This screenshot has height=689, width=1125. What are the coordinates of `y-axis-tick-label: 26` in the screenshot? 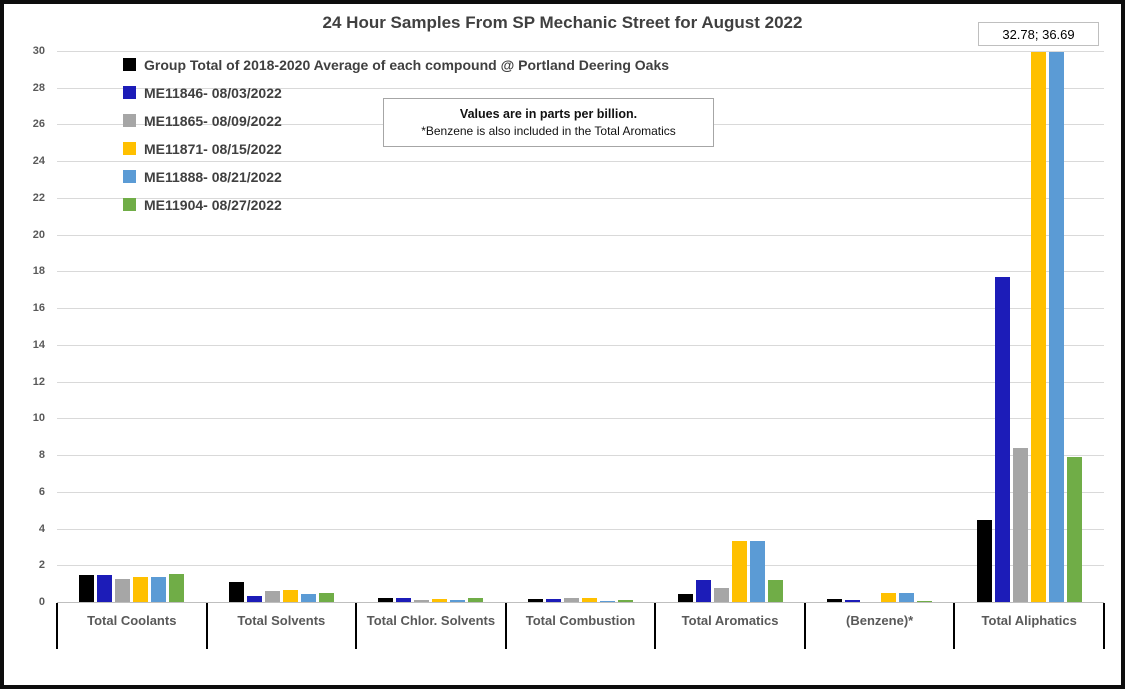 It's located at (38, 124).